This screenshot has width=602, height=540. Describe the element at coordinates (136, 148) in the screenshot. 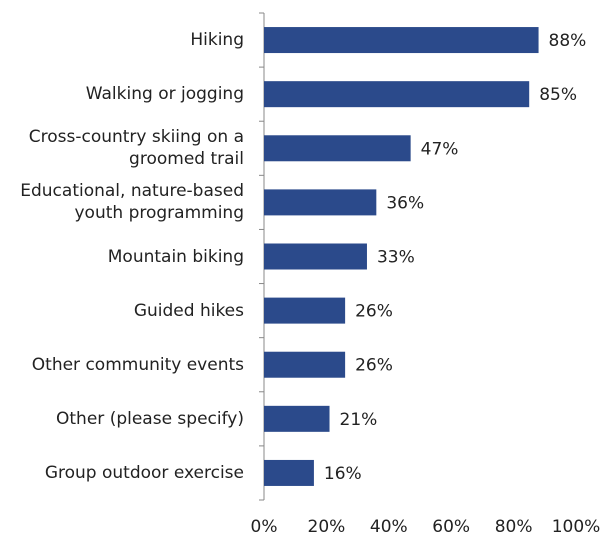

I see `category-label: Cross-country skiing on a groomed trail` at that location.